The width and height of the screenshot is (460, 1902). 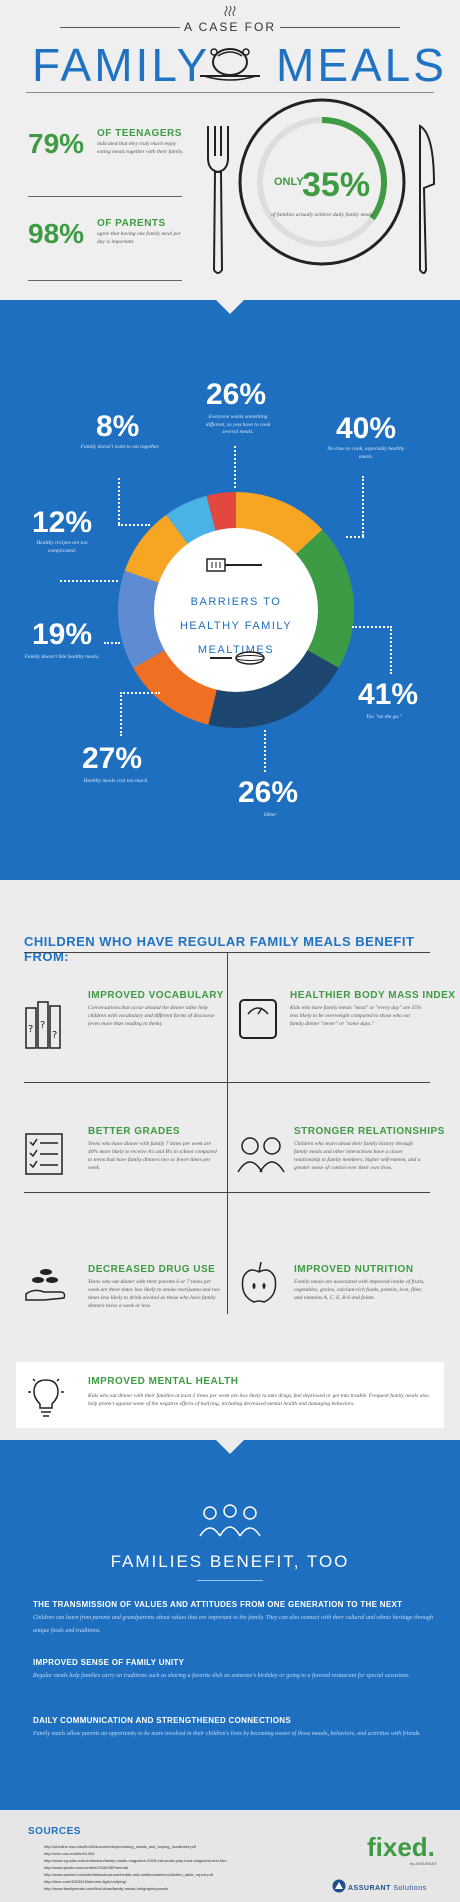 What do you see at coordinates (384, 717) in the screenshot?
I see `barrier-desc: Too "on the go."` at bounding box center [384, 717].